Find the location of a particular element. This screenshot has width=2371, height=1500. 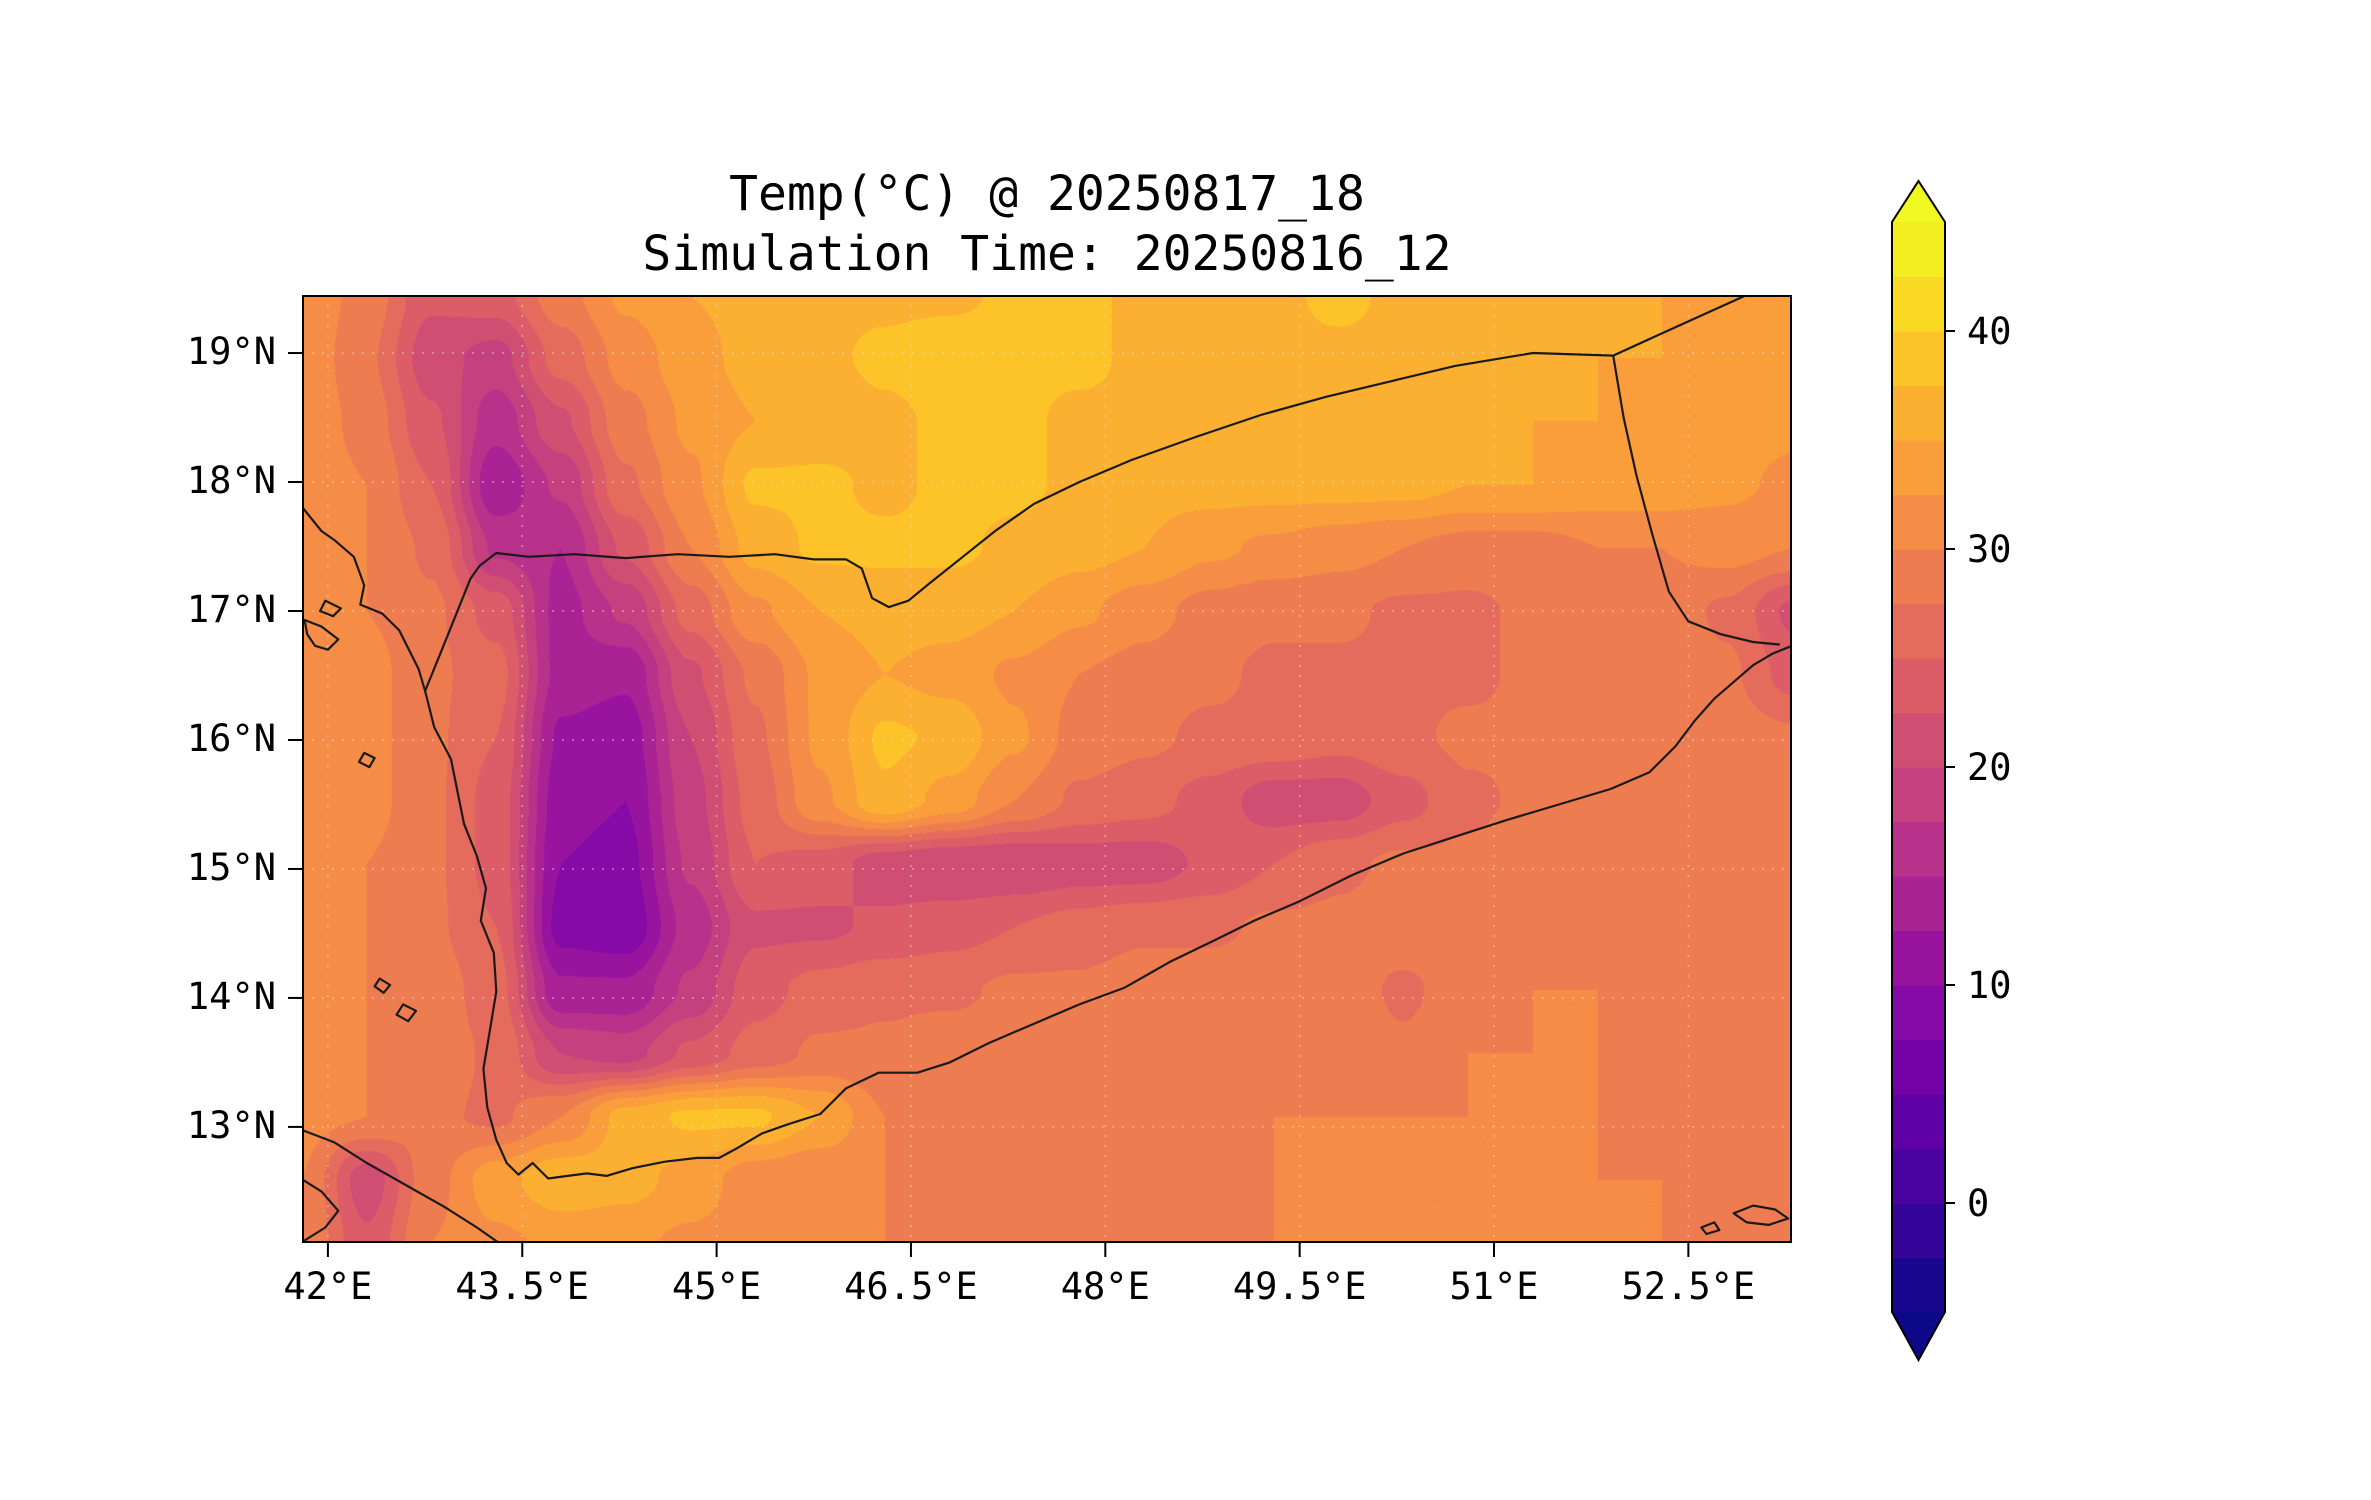

africa-coast-hook-line is located at coordinates (321, 1210).